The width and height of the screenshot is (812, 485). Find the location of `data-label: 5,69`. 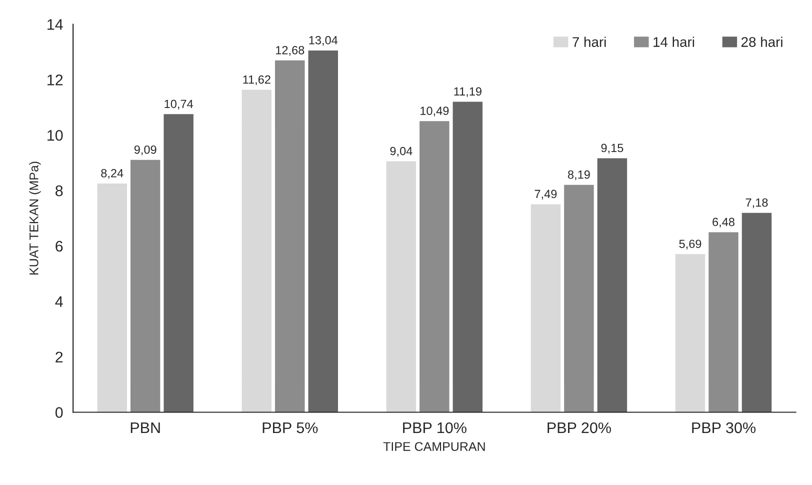

data-label: 5,69 is located at coordinates (690, 245).